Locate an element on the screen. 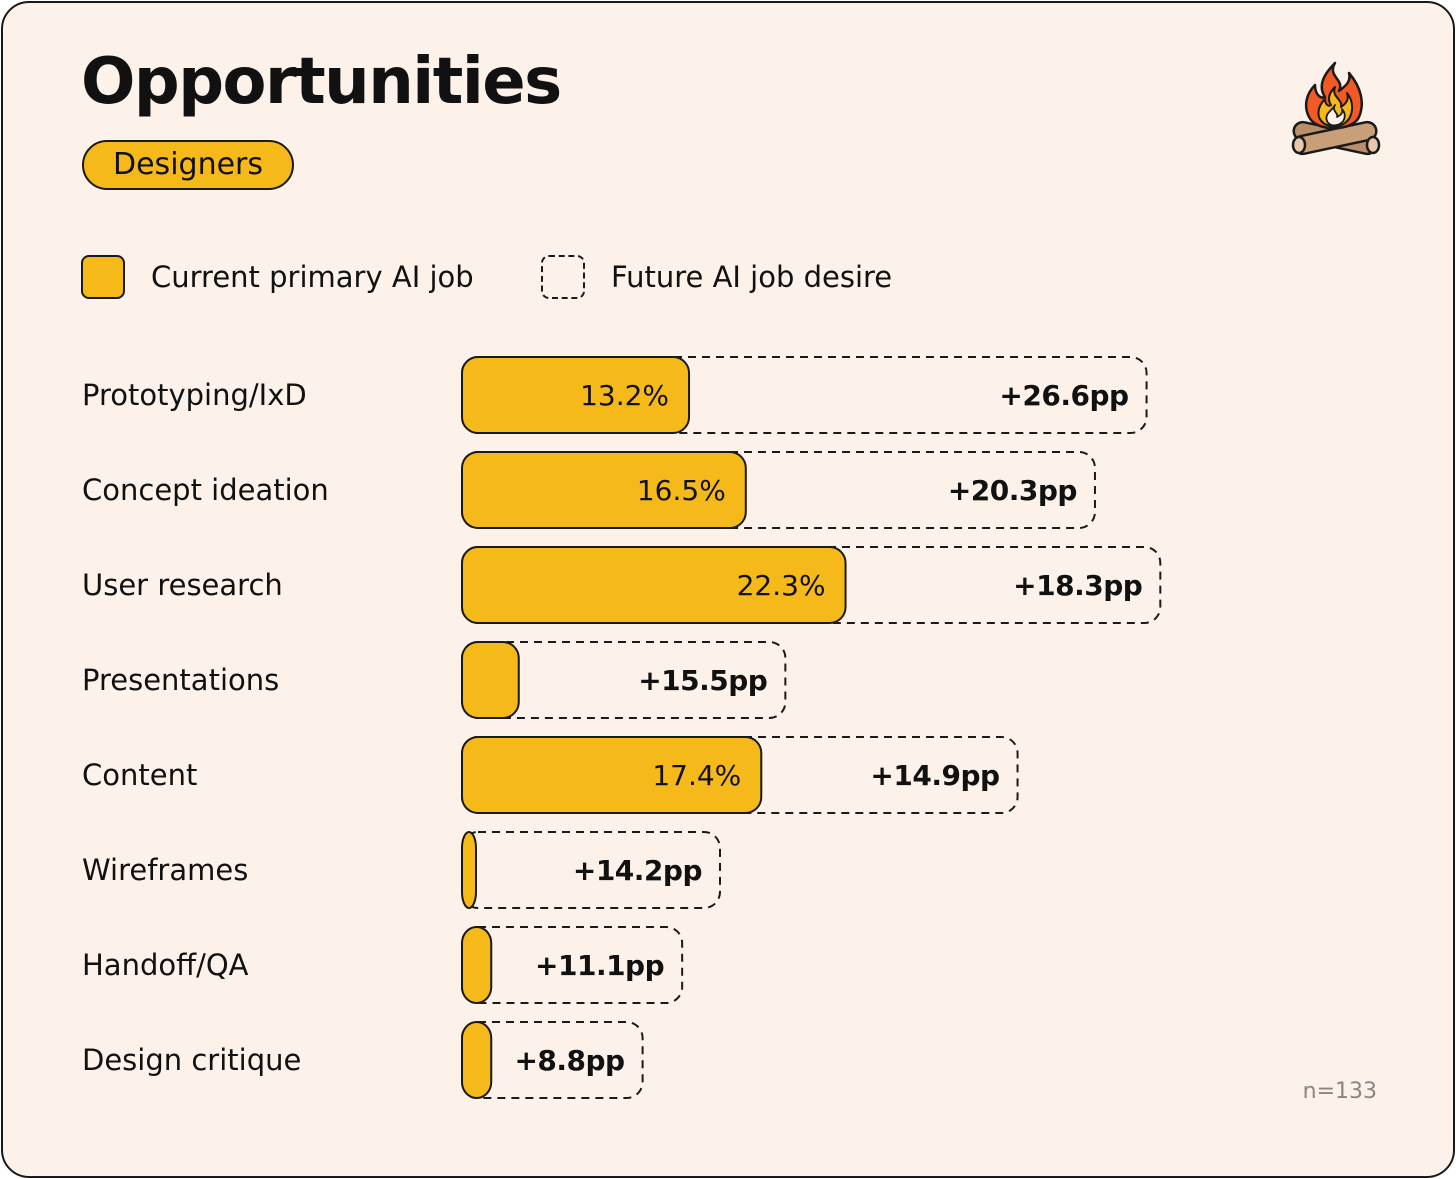 This screenshot has height=1179, width=1456. legend-label-future: Future AI job desire is located at coordinates (752, 277).